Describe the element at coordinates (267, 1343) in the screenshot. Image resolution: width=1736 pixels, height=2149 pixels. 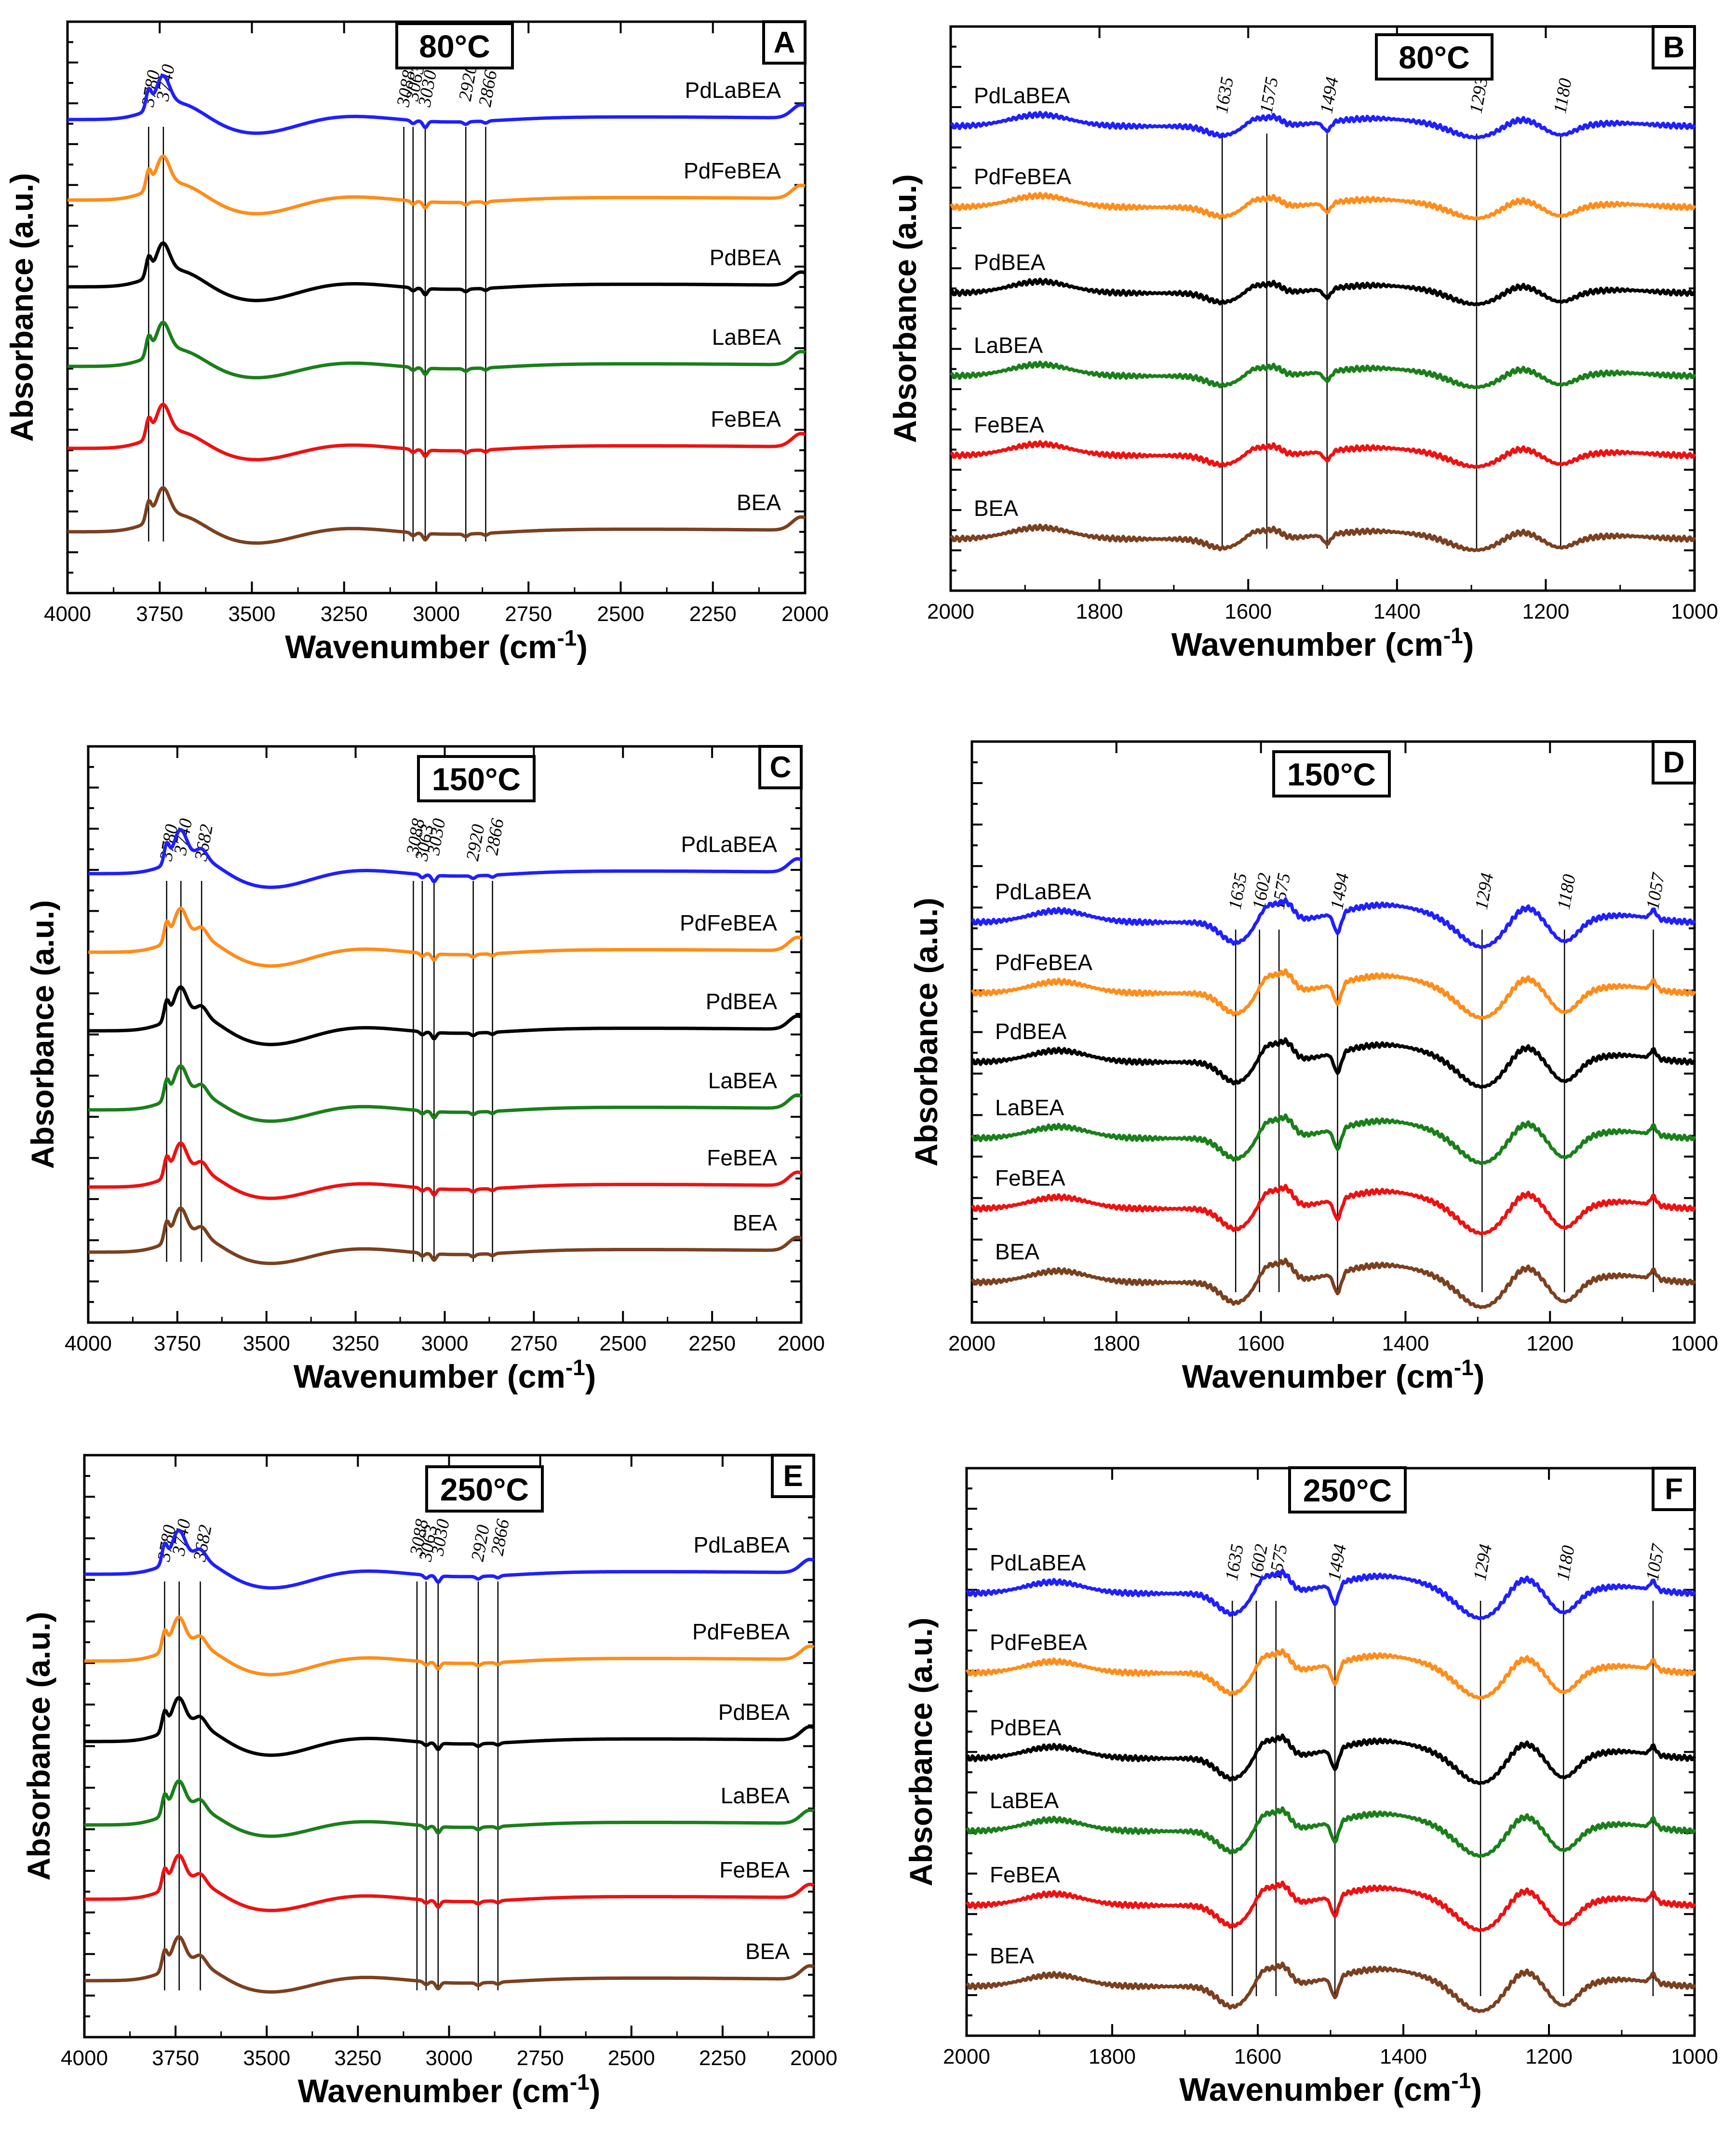
I see `x-tick-label: 3500` at that location.